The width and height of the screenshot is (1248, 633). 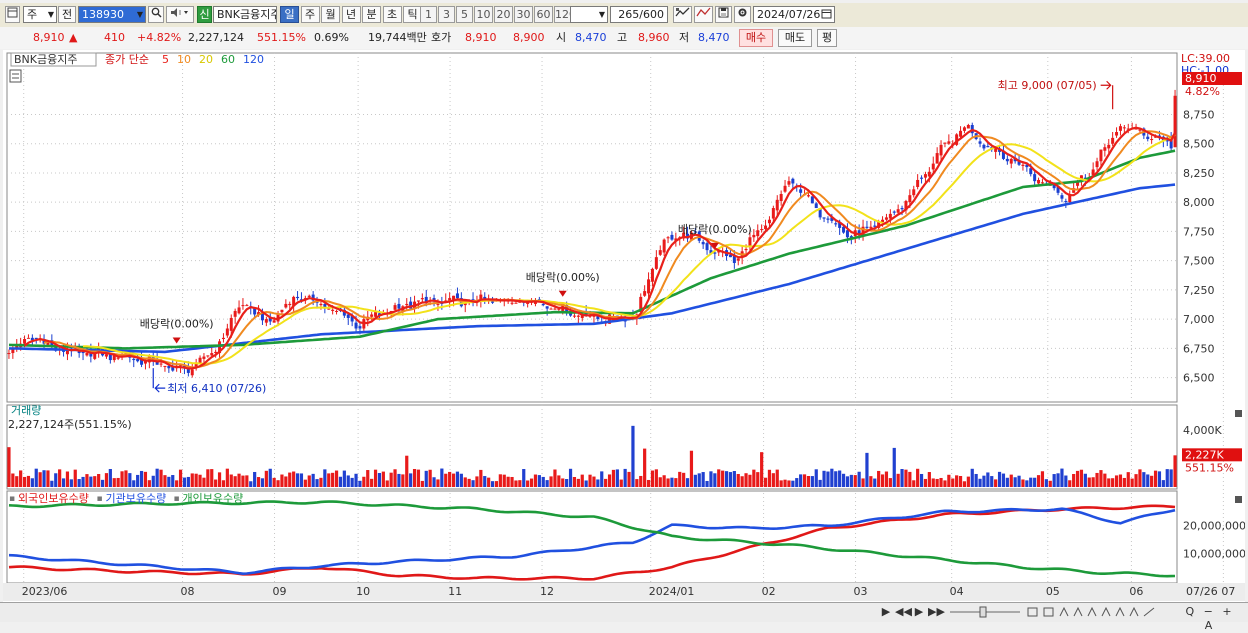 What do you see at coordinates (886, 611) in the screenshot?
I see `scroll-right-icon: ▶` at bounding box center [886, 611].